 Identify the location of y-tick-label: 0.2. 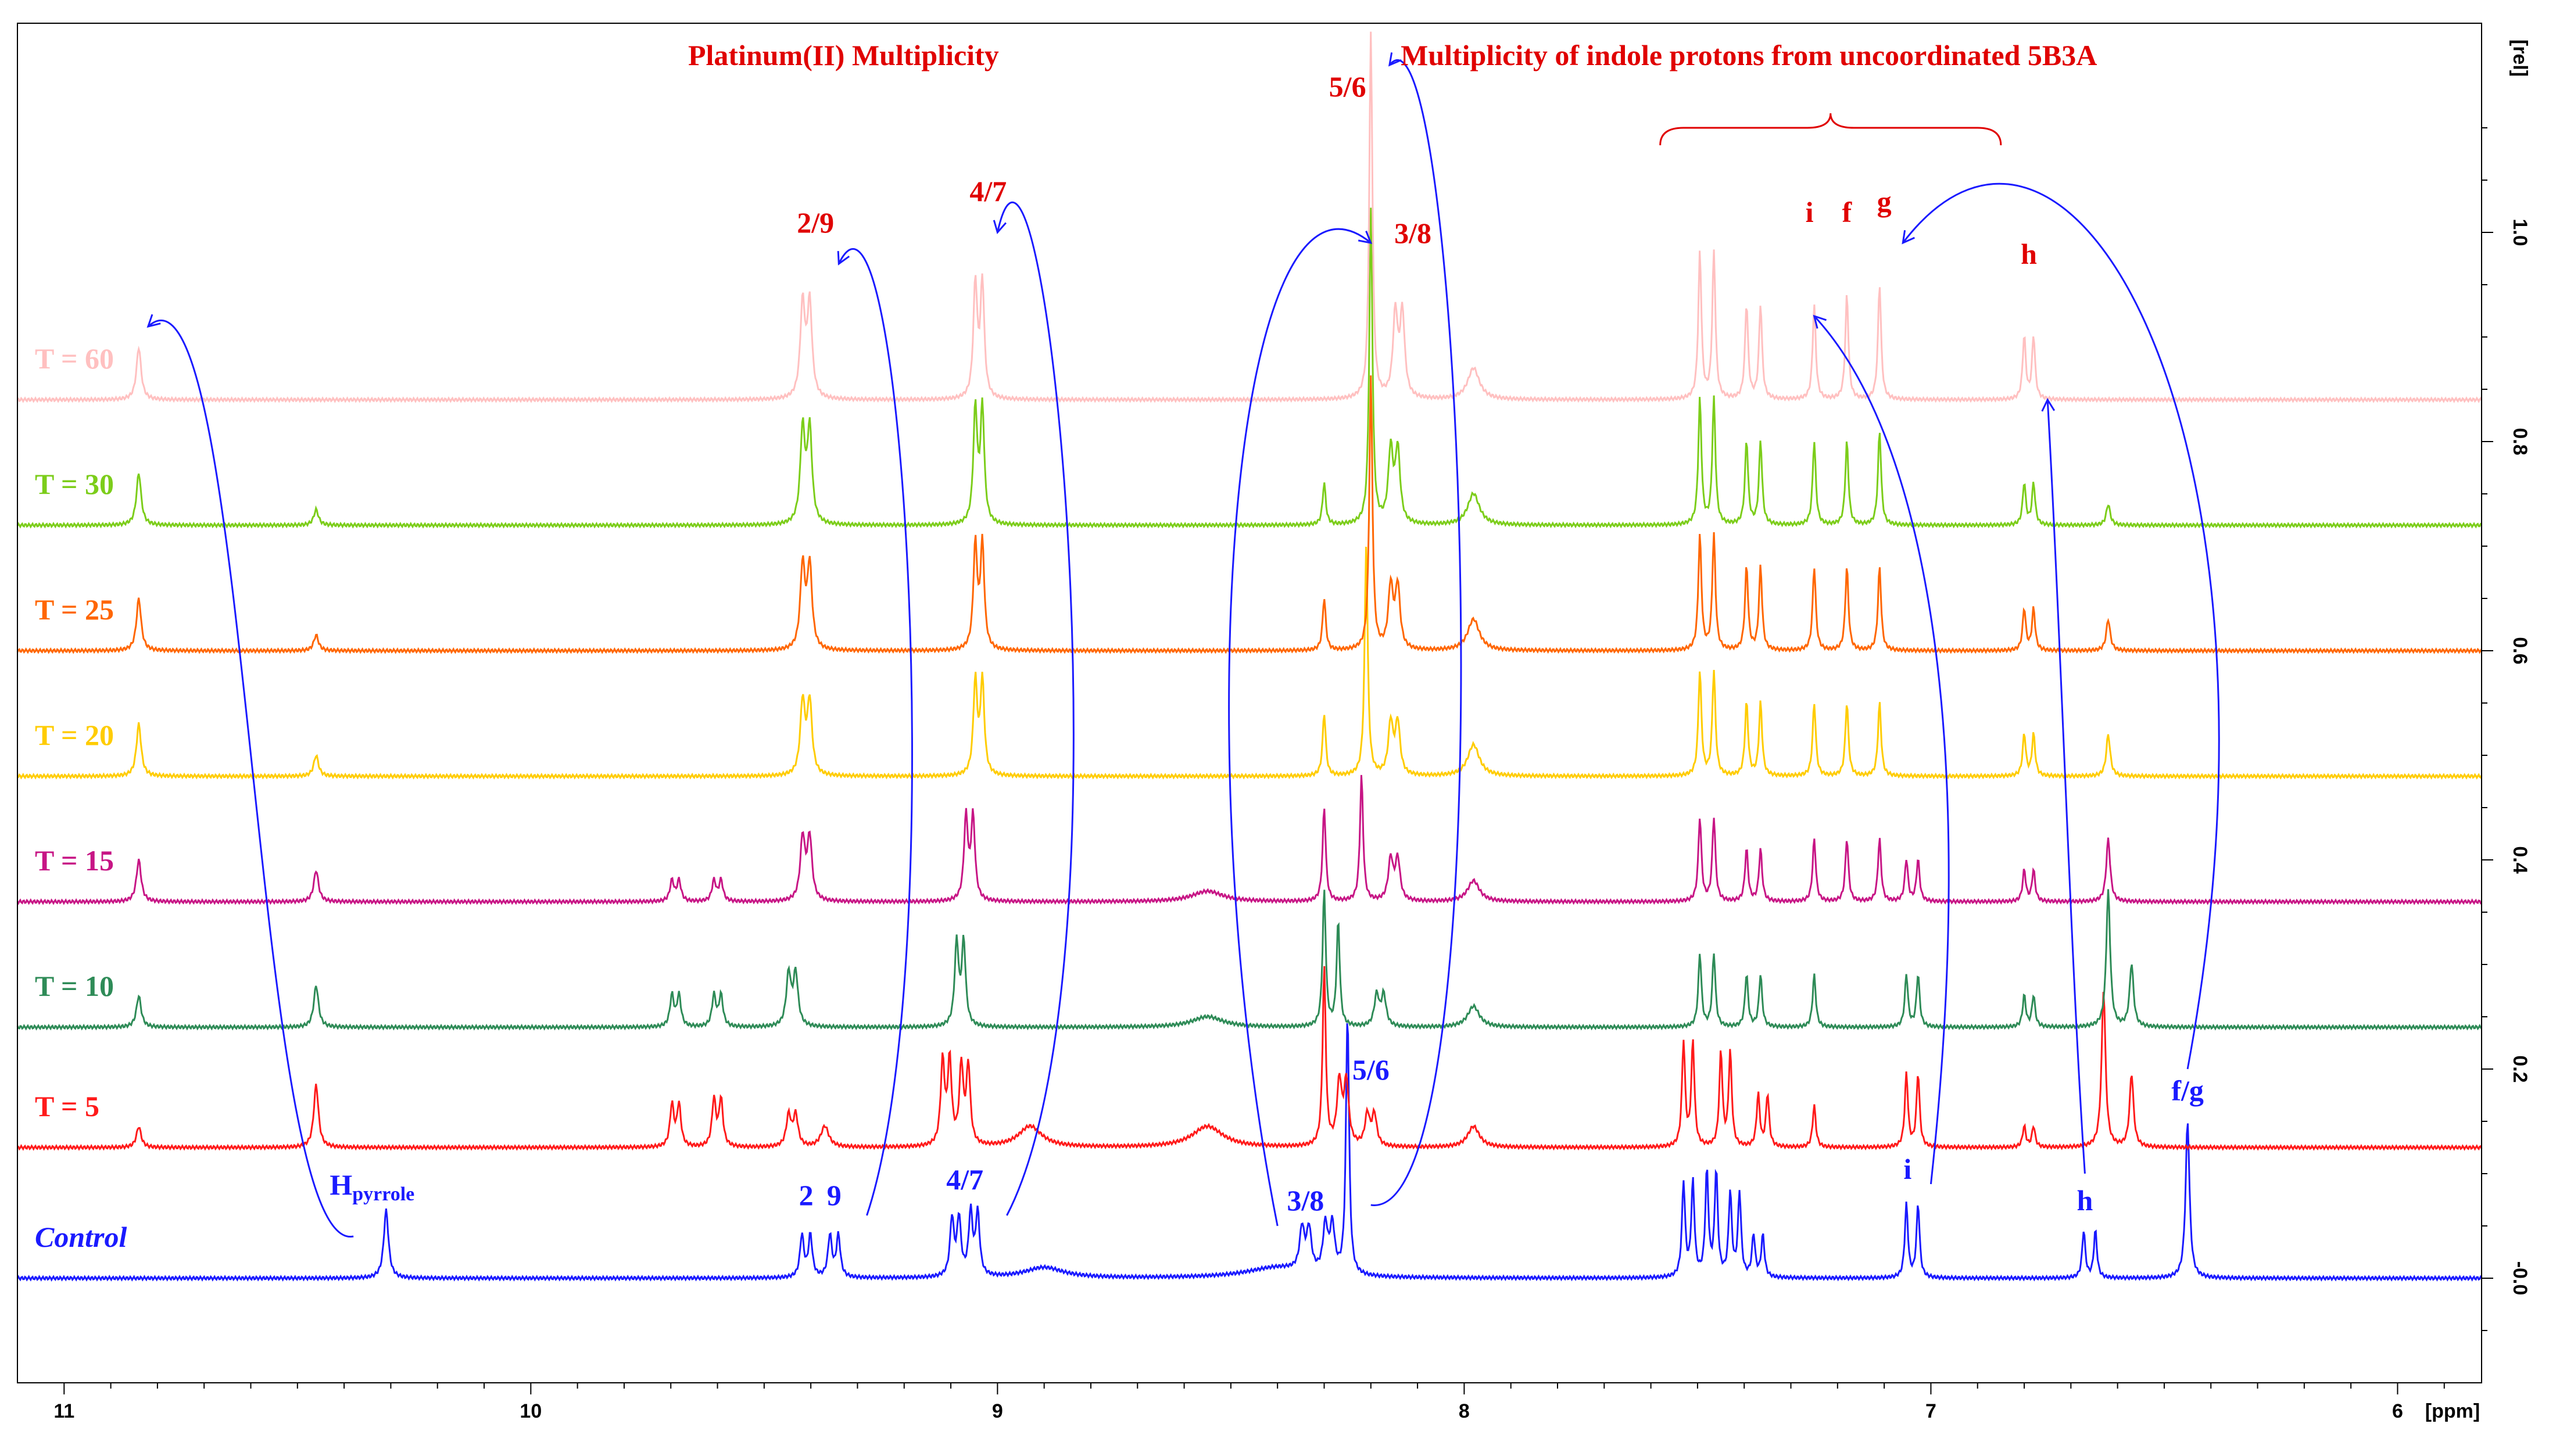
(2520, 1069).